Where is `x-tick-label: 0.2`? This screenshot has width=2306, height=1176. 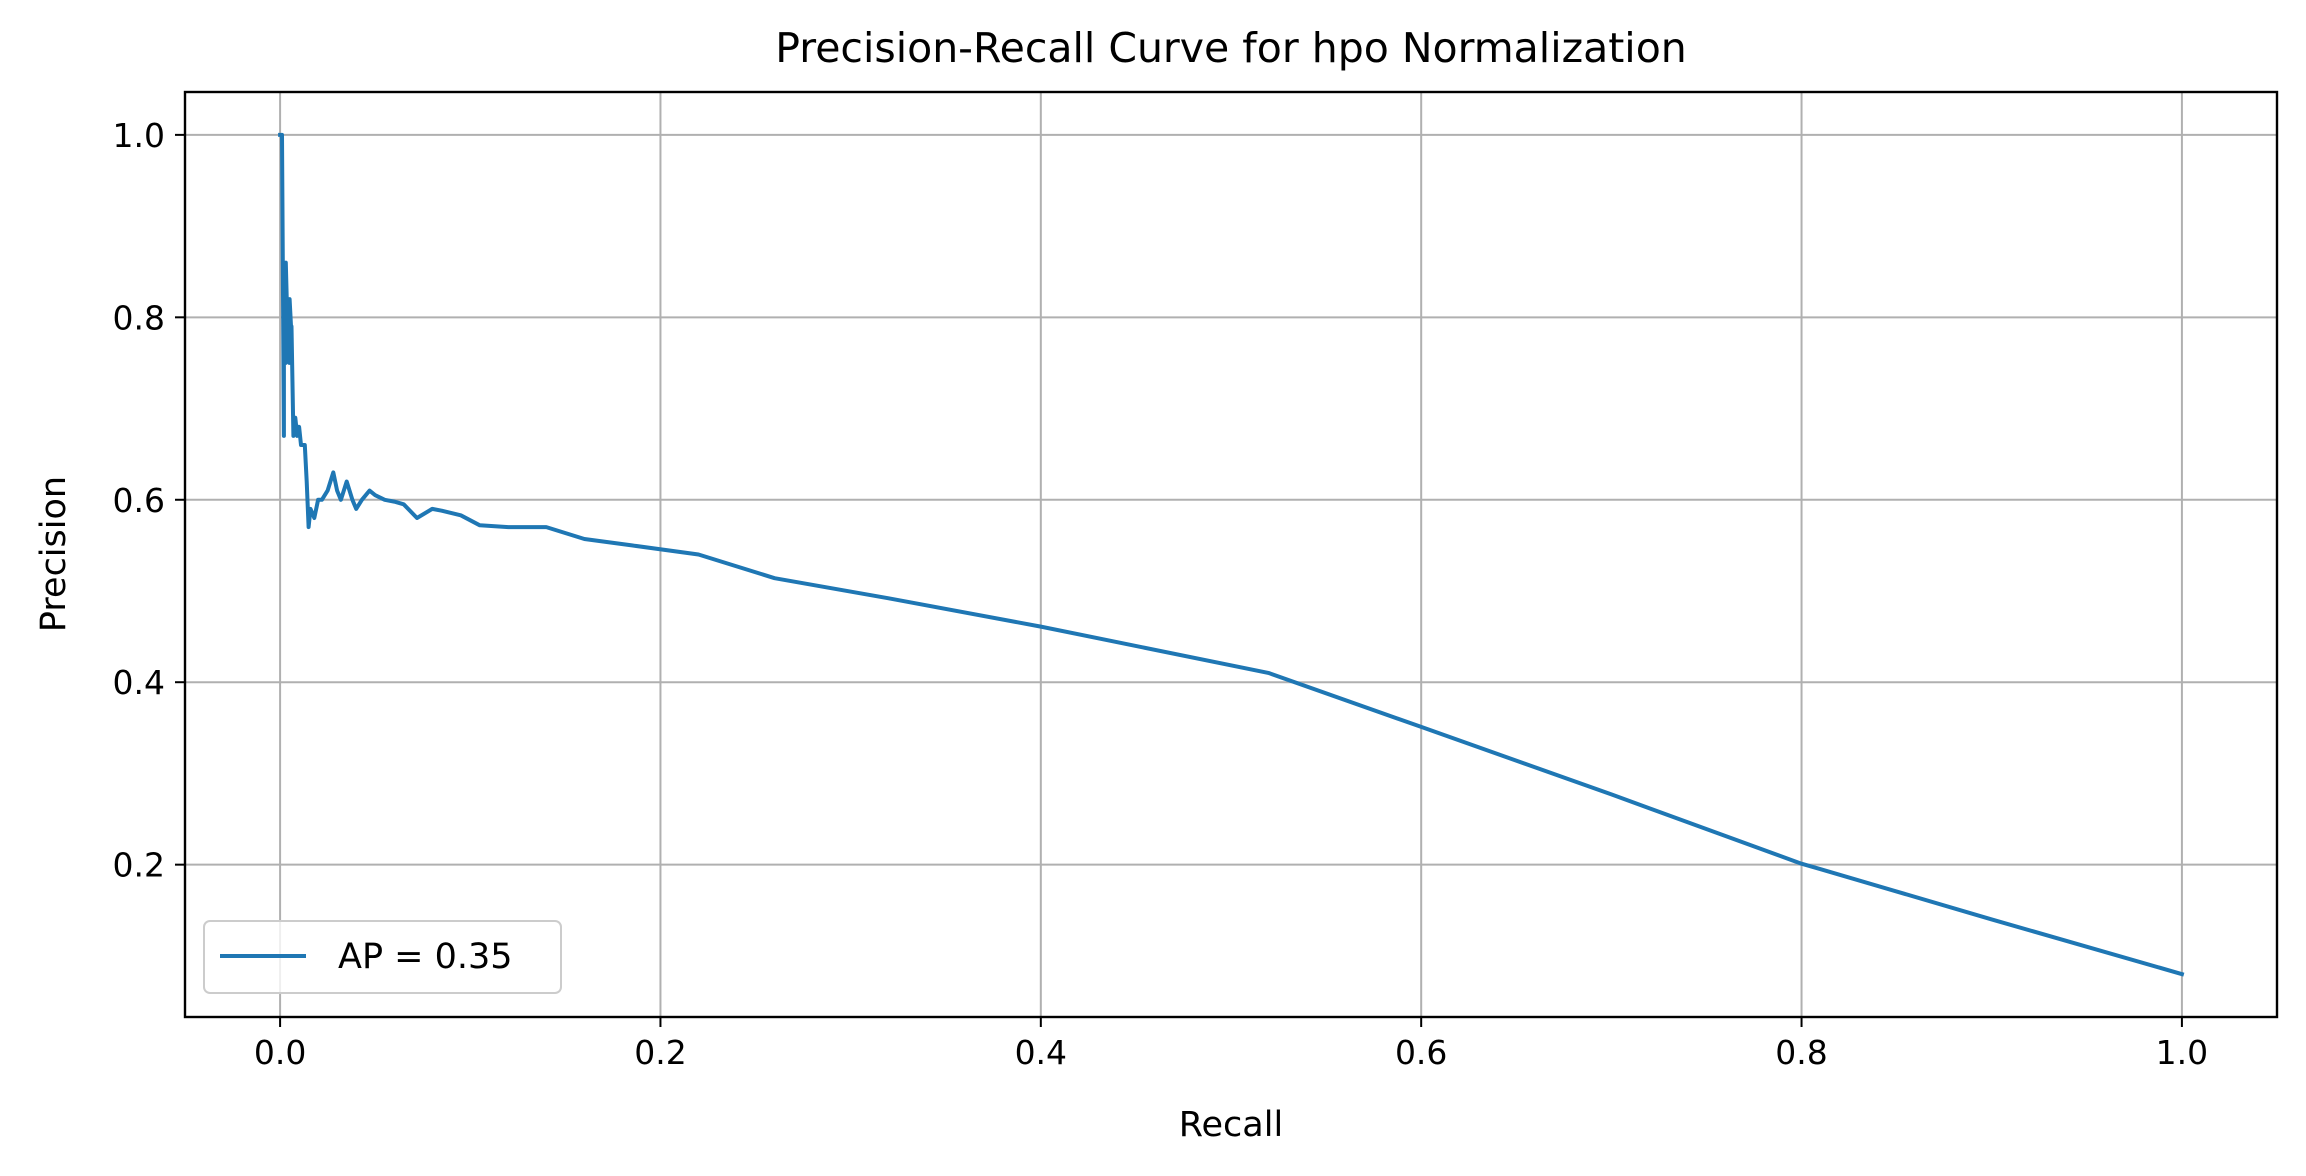
x-tick-label: 0.2 is located at coordinates (660, 1052).